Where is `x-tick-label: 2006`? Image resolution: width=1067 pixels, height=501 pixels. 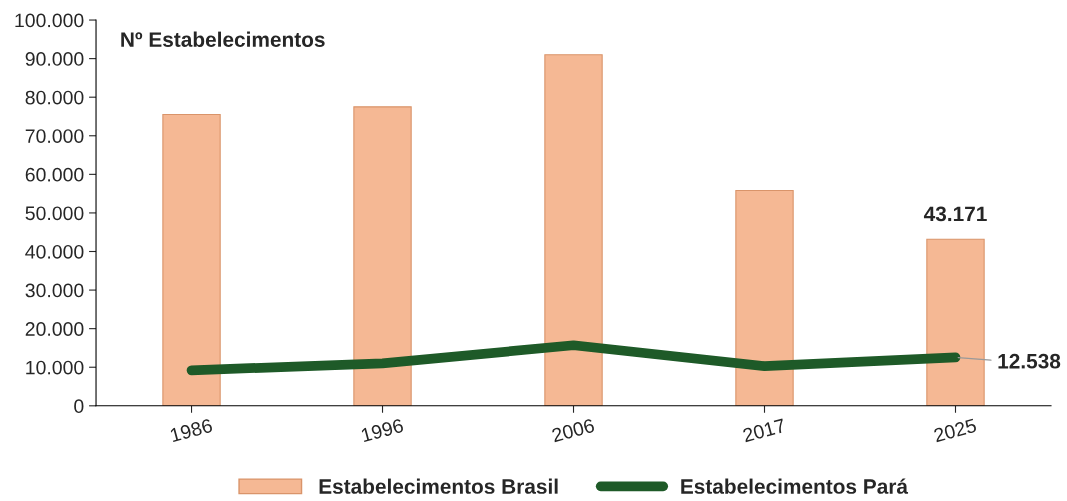 x-tick-label: 2006 is located at coordinates (573, 430).